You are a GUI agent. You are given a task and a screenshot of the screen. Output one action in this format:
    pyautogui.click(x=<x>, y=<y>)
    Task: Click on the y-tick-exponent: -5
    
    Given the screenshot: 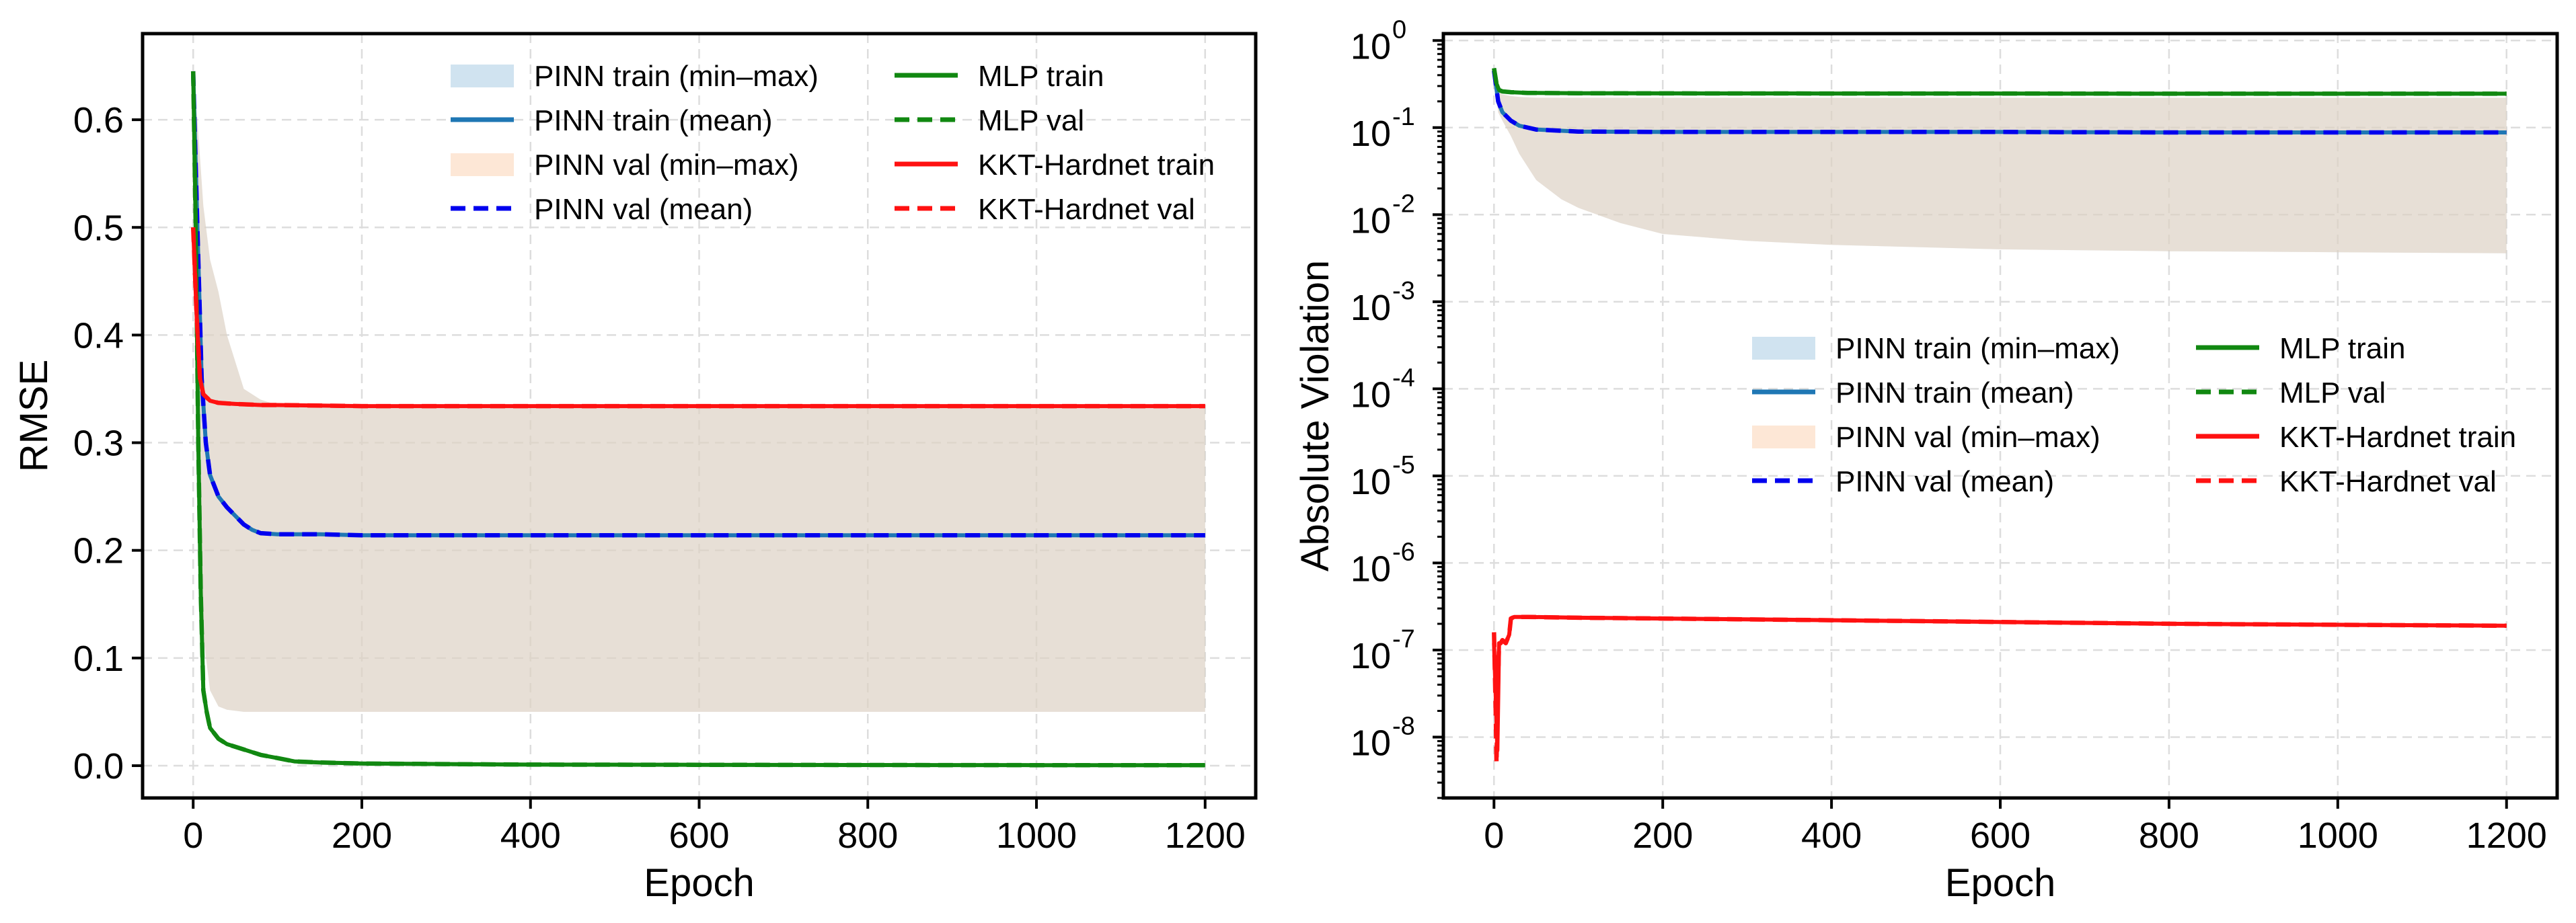 What is the action you would take?
    pyautogui.click(x=1403, y=465)
    